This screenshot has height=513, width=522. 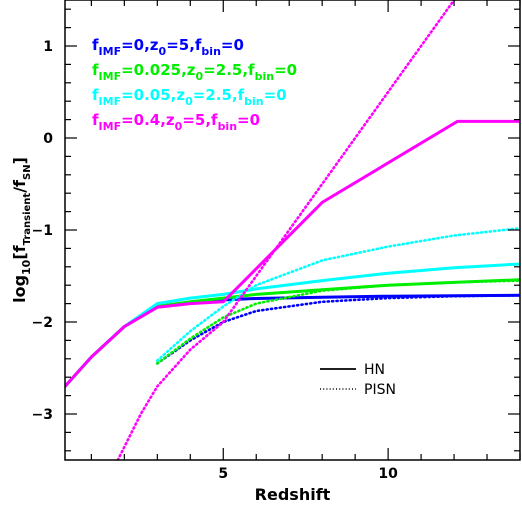 What do you see at coordinates (189, 97) in the screenshot?
I see `legend-entry-2: fIMF=0.05,z0=2.5,fbin=0` at bounding box center [189, 97].